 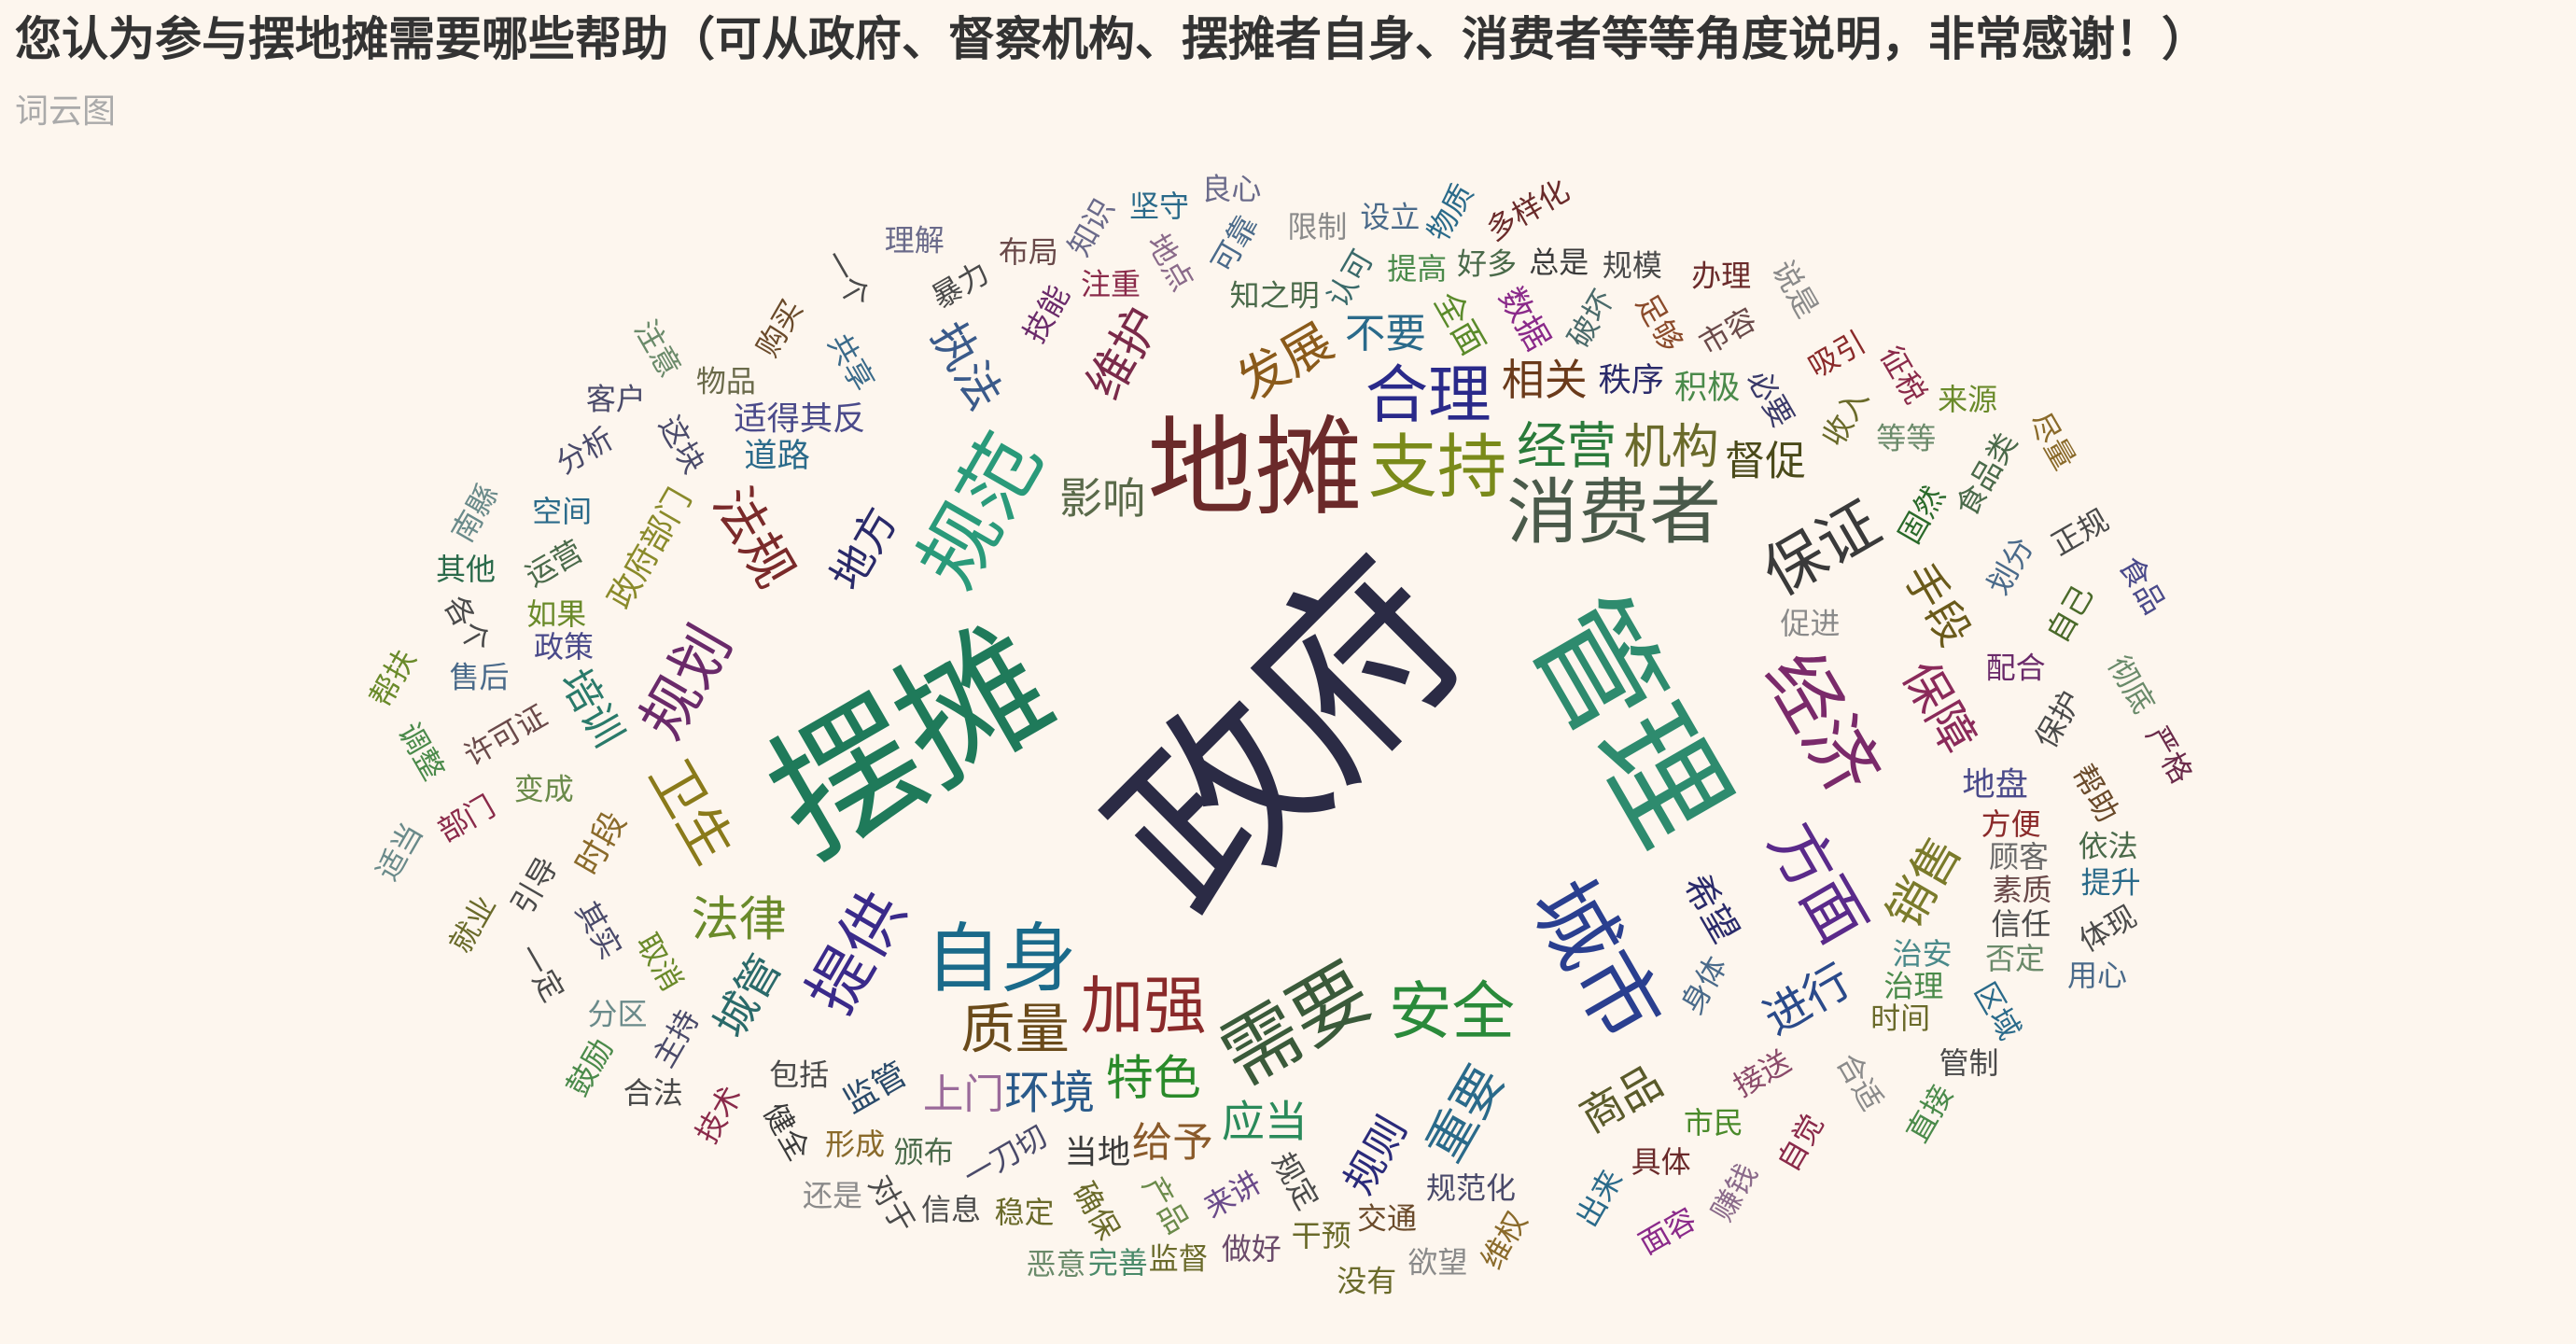 What do you see at coordinates (786, 1131) in the screenshot?
I see `word-健全: 健全` at bounding box center [786, 1131].